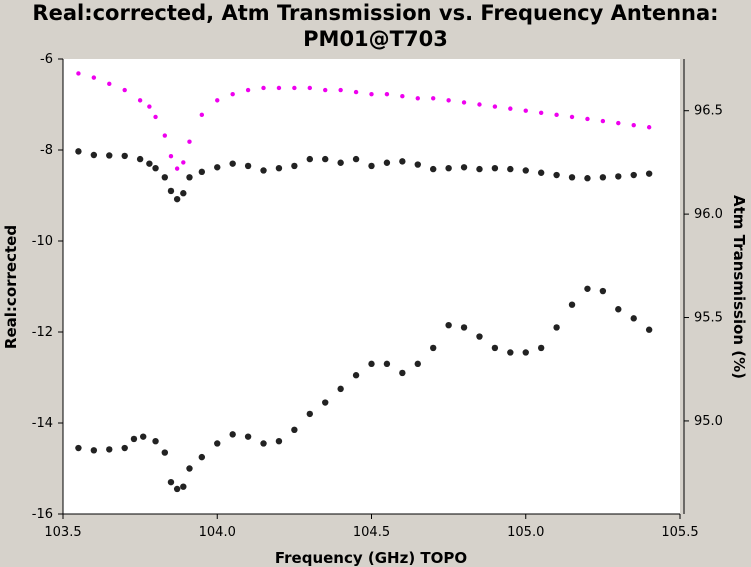 Image resolution: width=751 pixels, height=567 pixels. What do you see at coordinates (739, 287) in the screenshot?
I see `y-axis-right-label: Atm Transmission (%)` at bounding box center [739, 287].